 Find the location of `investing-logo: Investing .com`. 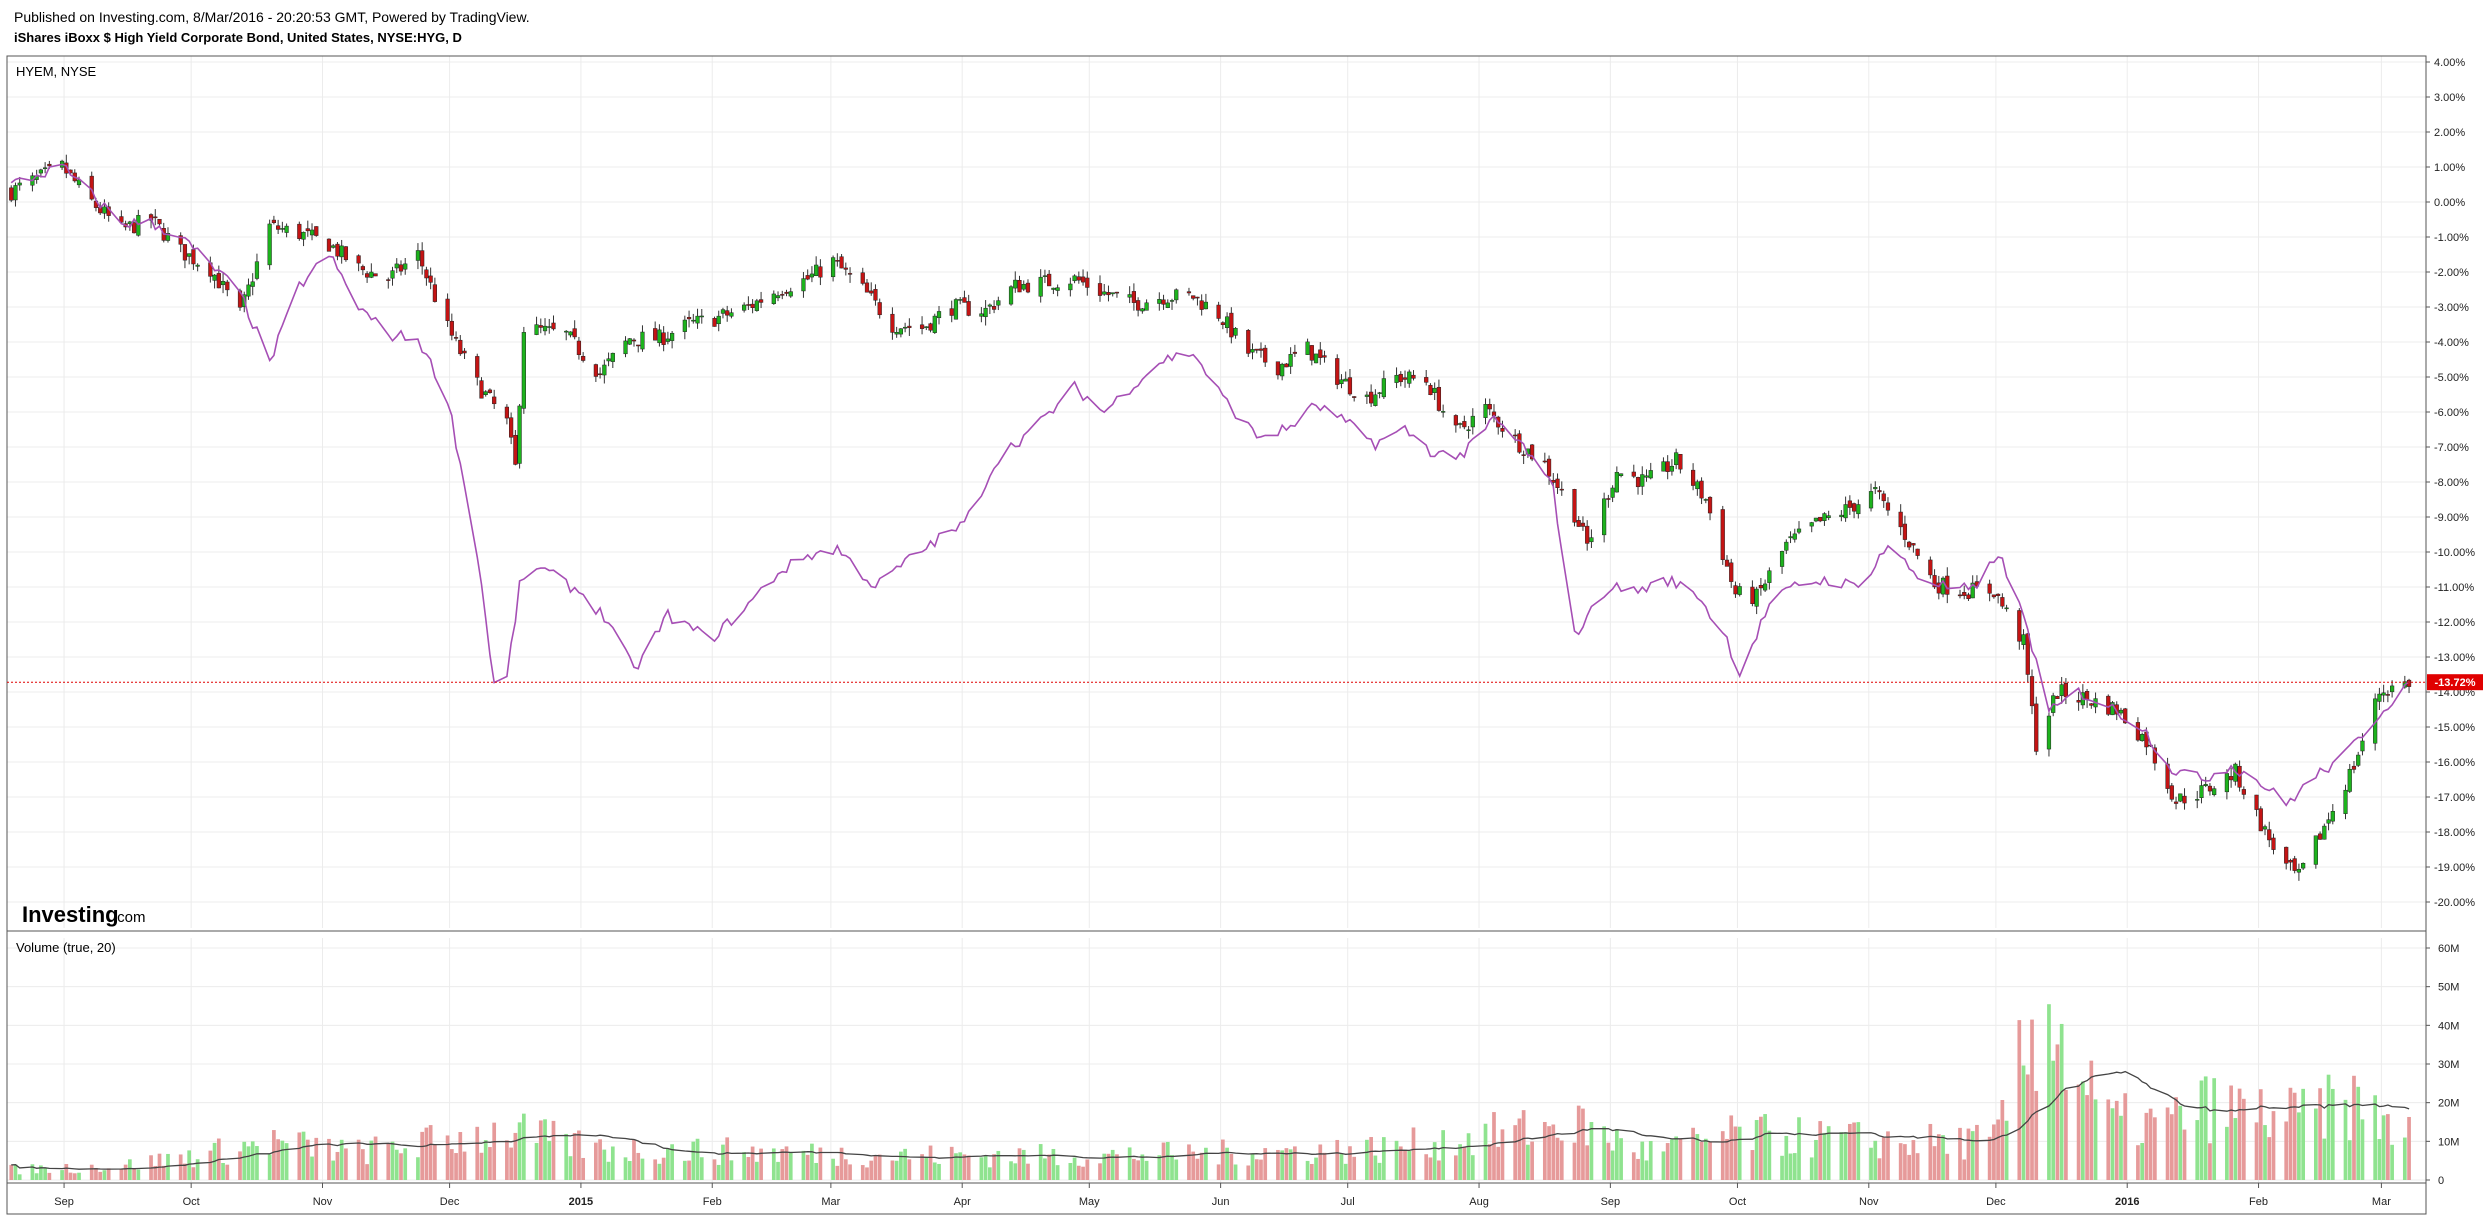

investing-logo: Investing .com is located at coordinates (84, 914).